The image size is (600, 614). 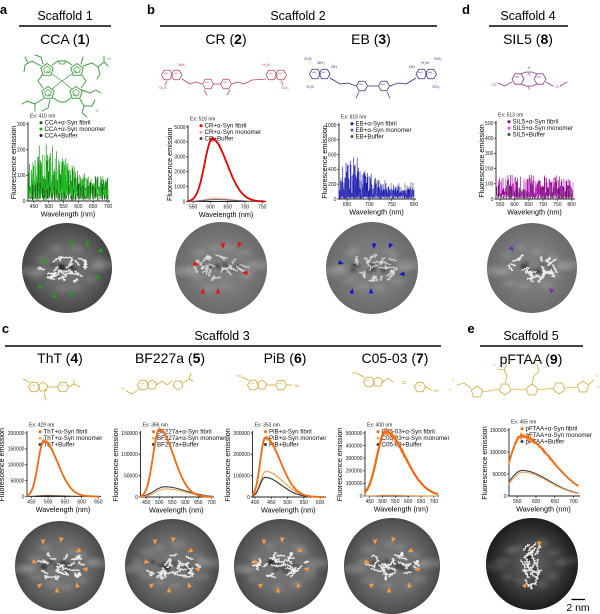 What do you see at coordinates (59, 444) in the screenshot?
I see `svg-text: ThT+Buffer` at bounding box center [59, 444].